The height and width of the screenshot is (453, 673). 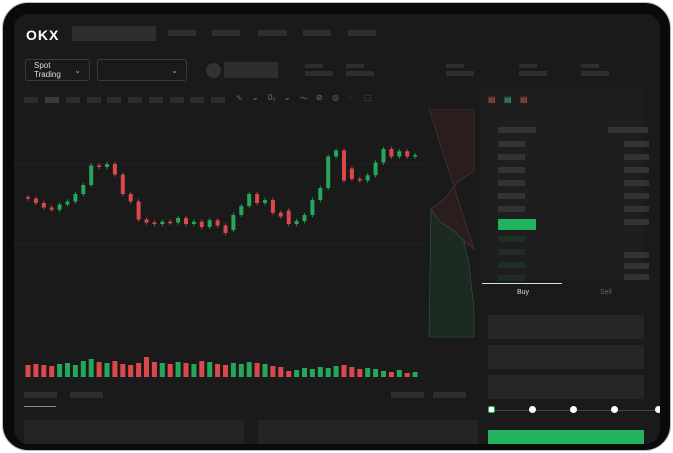 What do you see at coordinates (43, 35) in the screenshot?
I see `okx-logo: OKX` at bounding box center [43, 35].